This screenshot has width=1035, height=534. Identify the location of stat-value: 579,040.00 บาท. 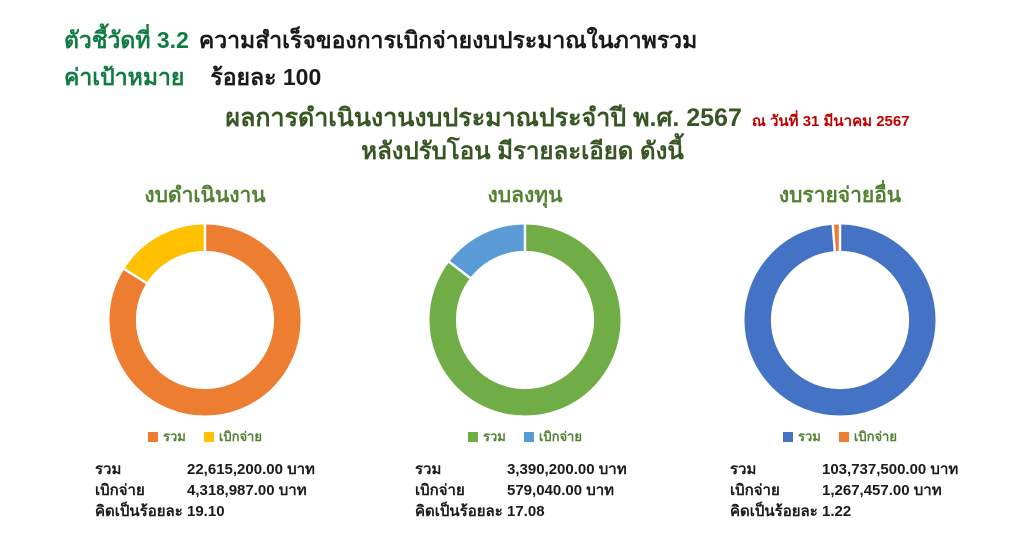
(561, 490).